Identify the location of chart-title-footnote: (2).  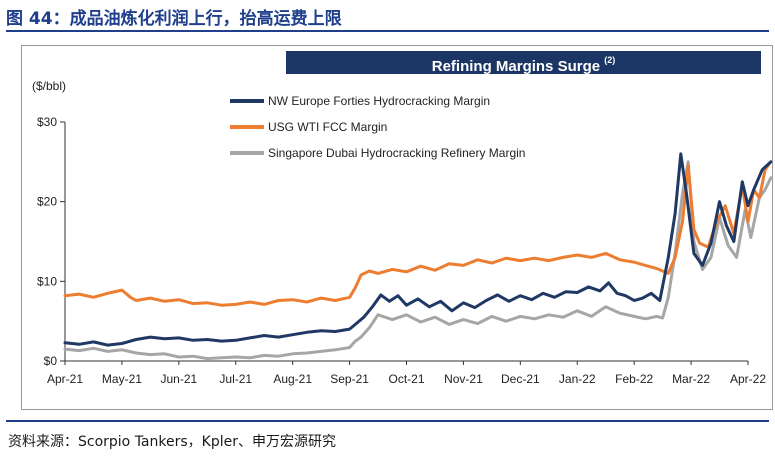
(610, 60).